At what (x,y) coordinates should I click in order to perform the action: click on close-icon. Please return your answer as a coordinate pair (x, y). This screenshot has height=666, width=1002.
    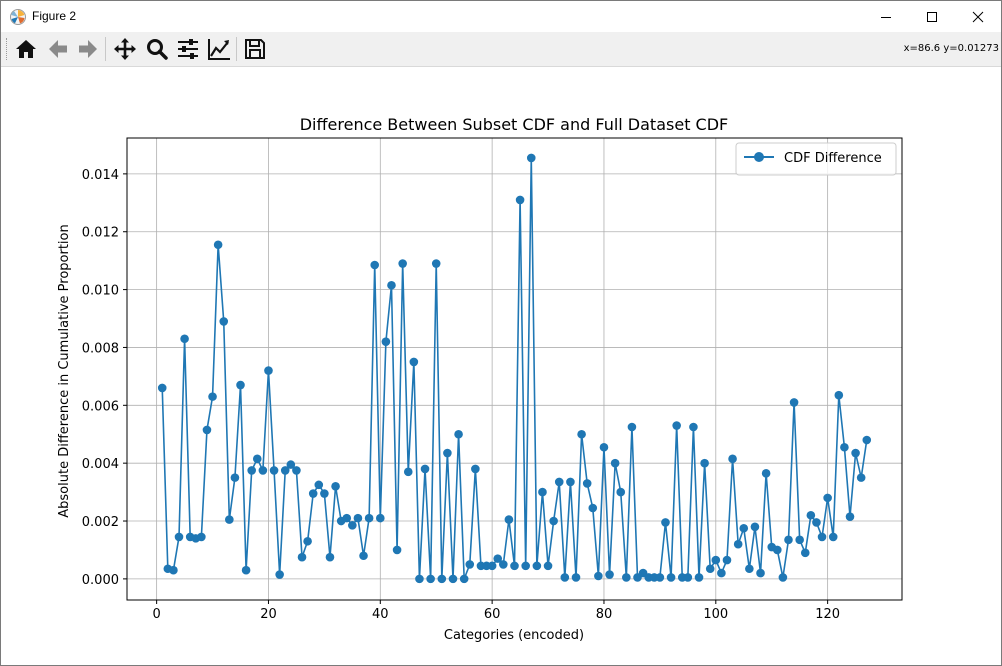
    Looking at the image, I should click on (978, 16).